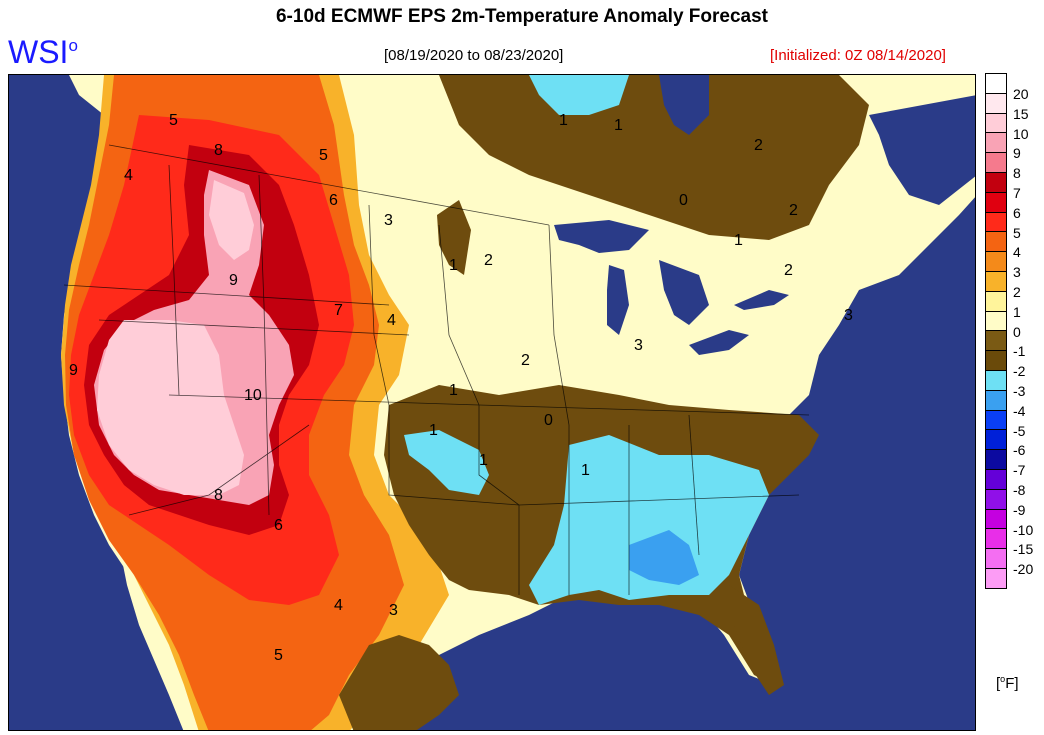  Describe the element at coordinates (1017, 173) in the screenshot. I see `legend-label: 8` at that location.